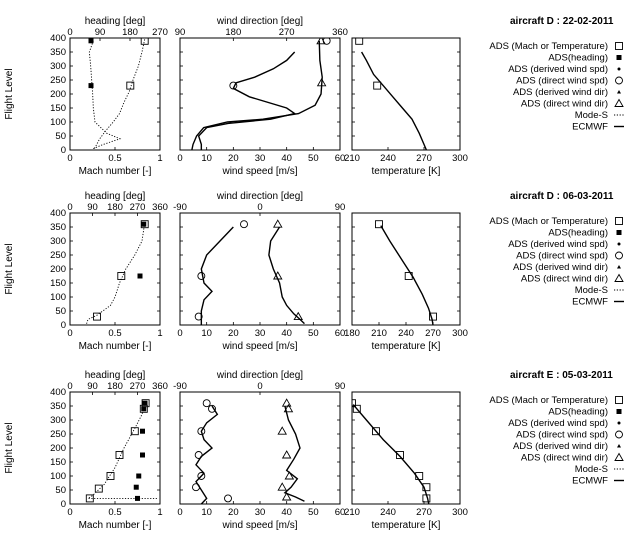 This screenshot has width=627, height=541. I want to click on y-tick-label: 350, so click(58, 406).